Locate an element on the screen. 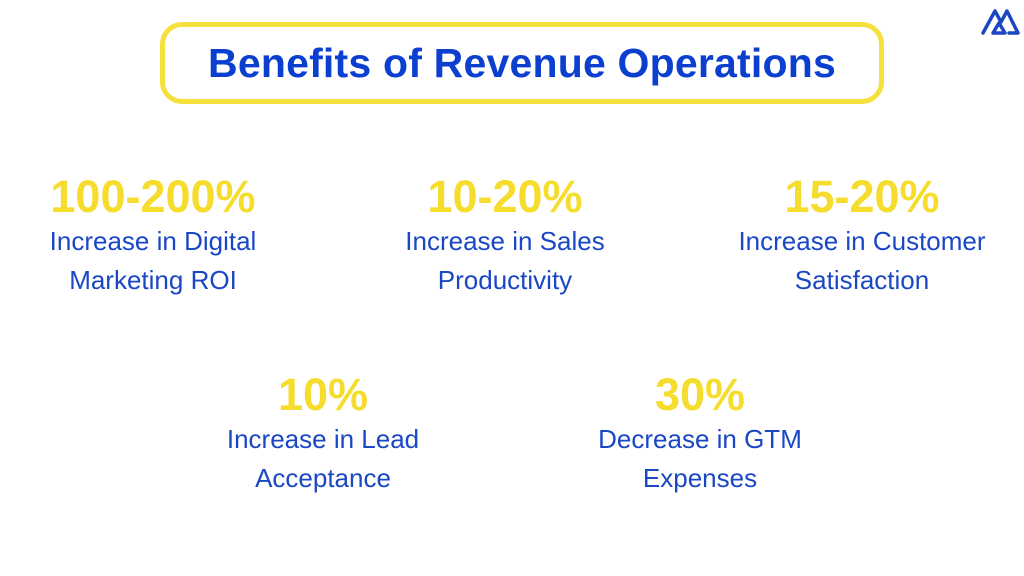 The width and height of the screenshot is (1024, 576). stat-customer-satisfaction: 15-20% Increase in Customer Satisfaction is located at coordinates (858, 236).